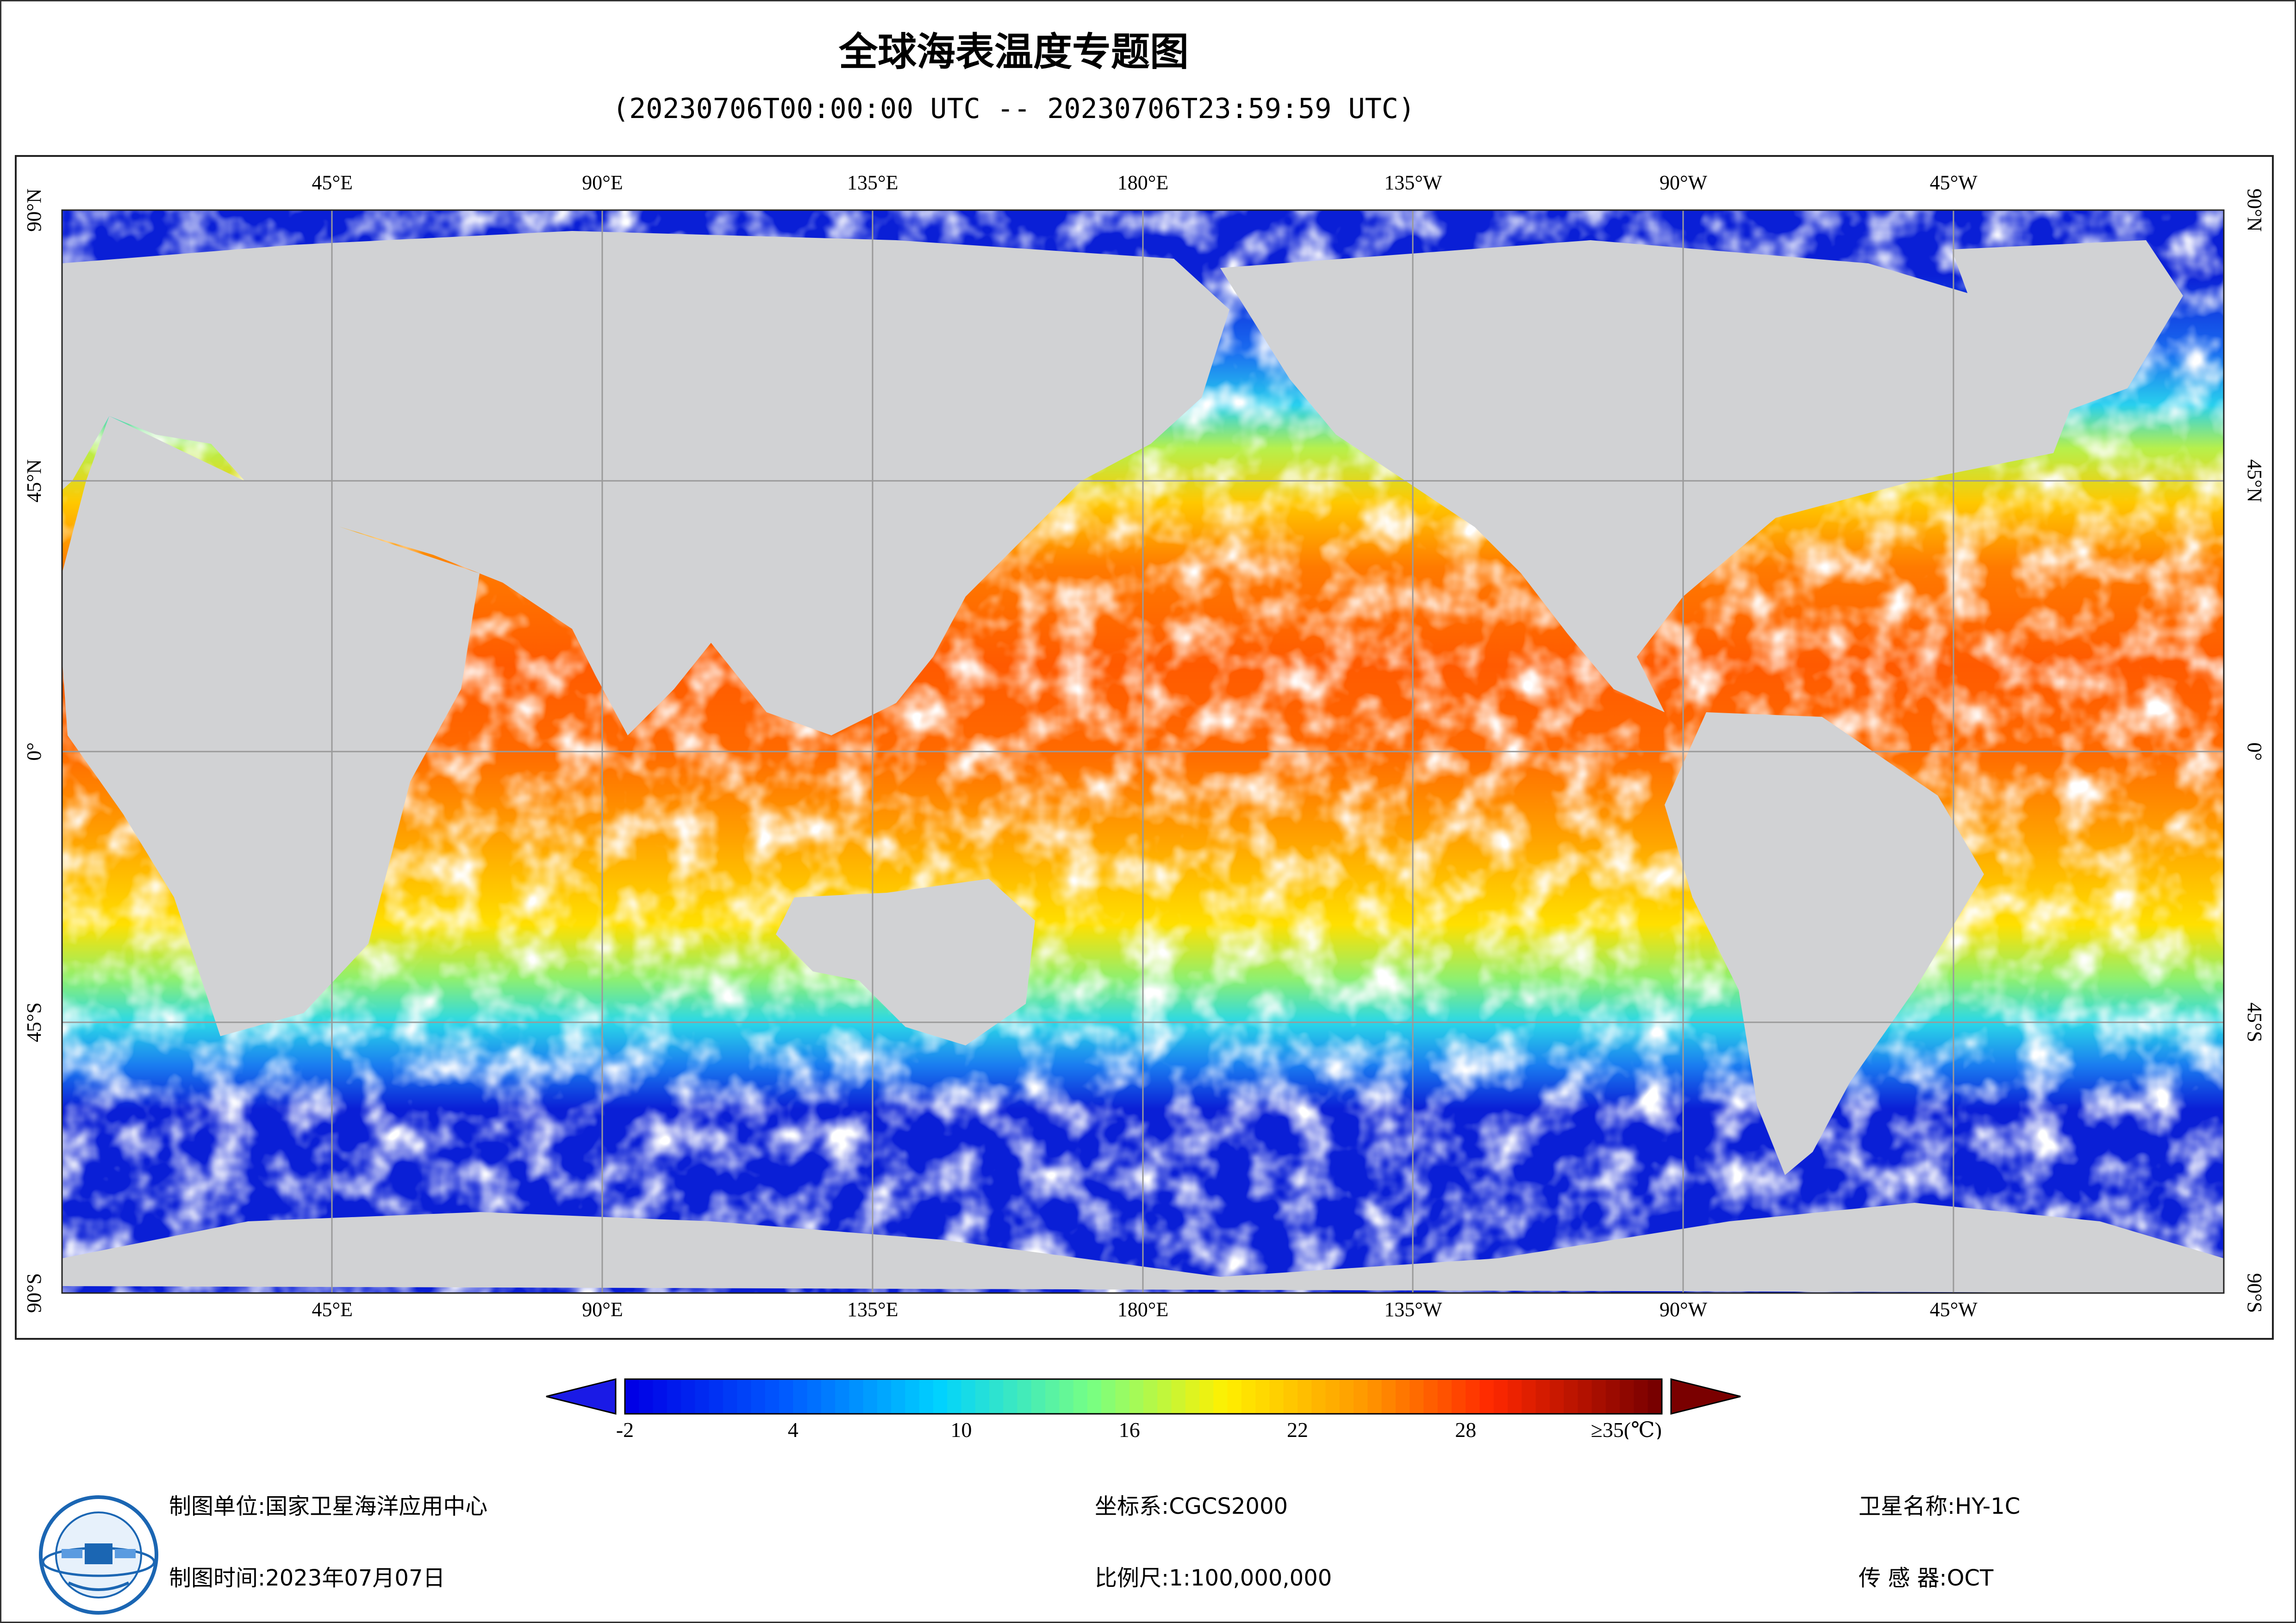 The width and height of the screenshot is (2296, 1623). I want to click on lon-label-top: 90°E, so click(602, 182).